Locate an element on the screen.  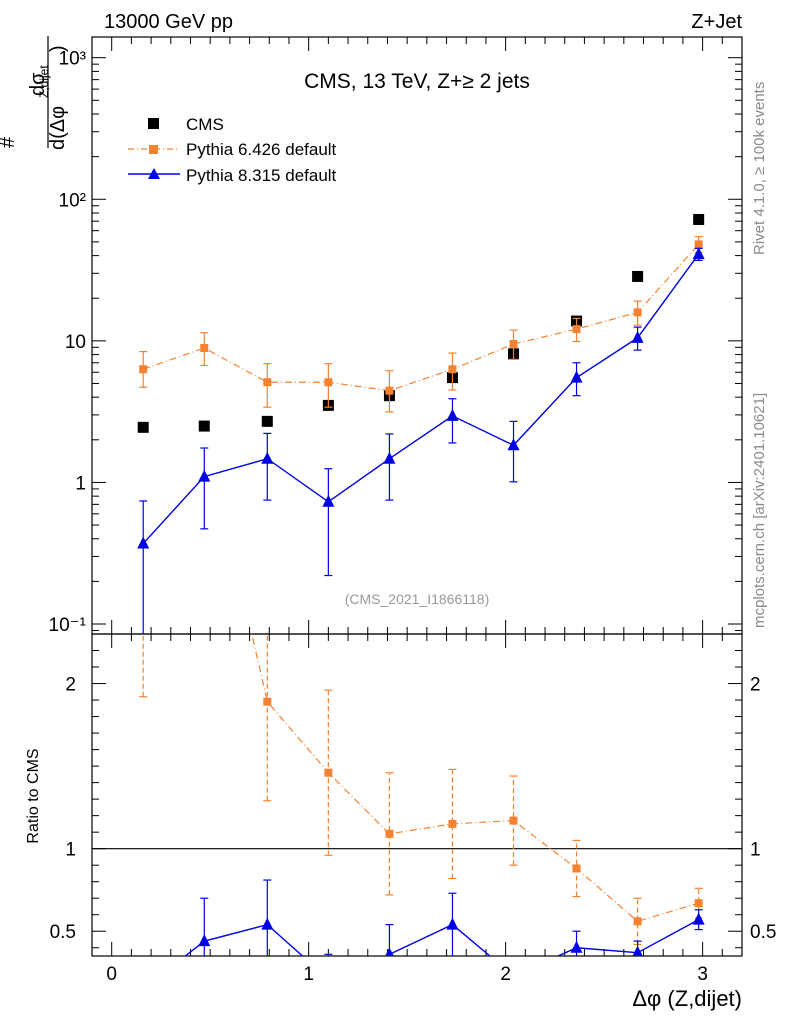
legend-cms-marker is located at coordinates (153, 123).